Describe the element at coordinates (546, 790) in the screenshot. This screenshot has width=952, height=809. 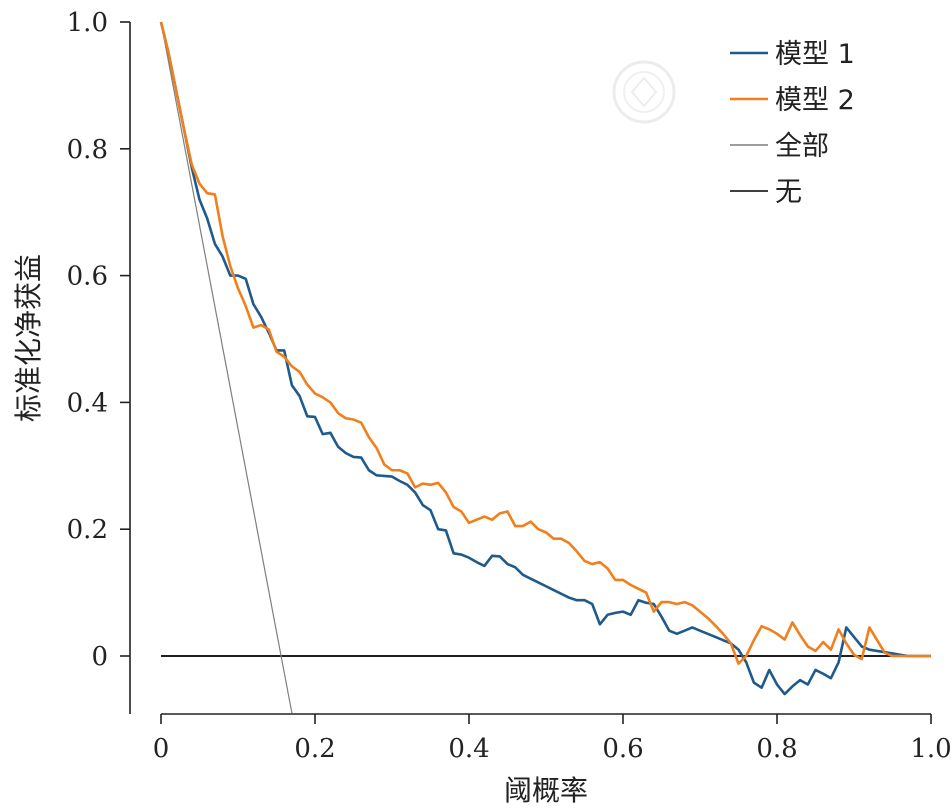
I see `x-axis-title: 阈概率` at that location.